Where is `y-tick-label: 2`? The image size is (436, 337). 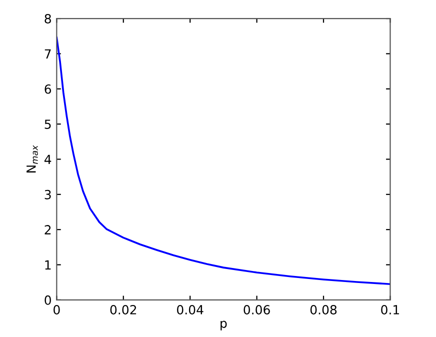
y-tick-label: 2 is located at coordinates (47, 229).